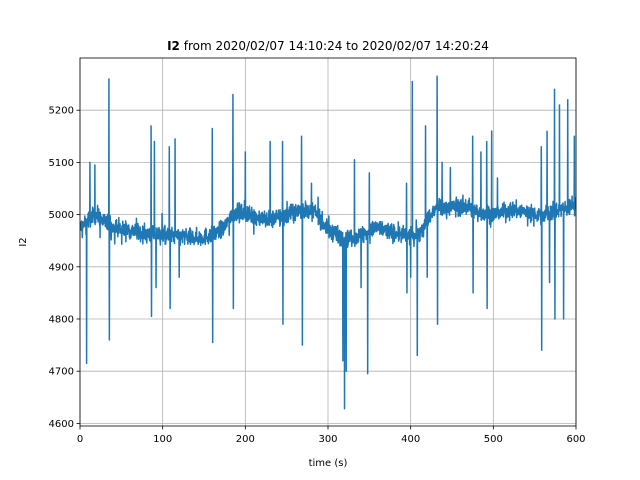 The height and width of the screenshot is (480, 640). I want to click on x-tick-label: 0, so click(80, 439).